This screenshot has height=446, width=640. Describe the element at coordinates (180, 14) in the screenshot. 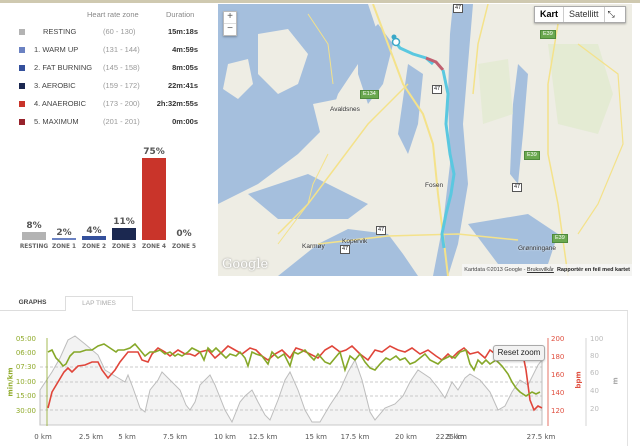

I see `header-duration: Duration` at that location.